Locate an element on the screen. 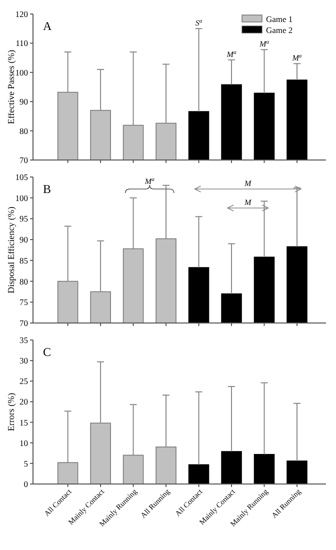 Image resolution: width=336 pixels, height=550 pixels. y-axis-title: Errors (%) is located at coordinates (11, 412).